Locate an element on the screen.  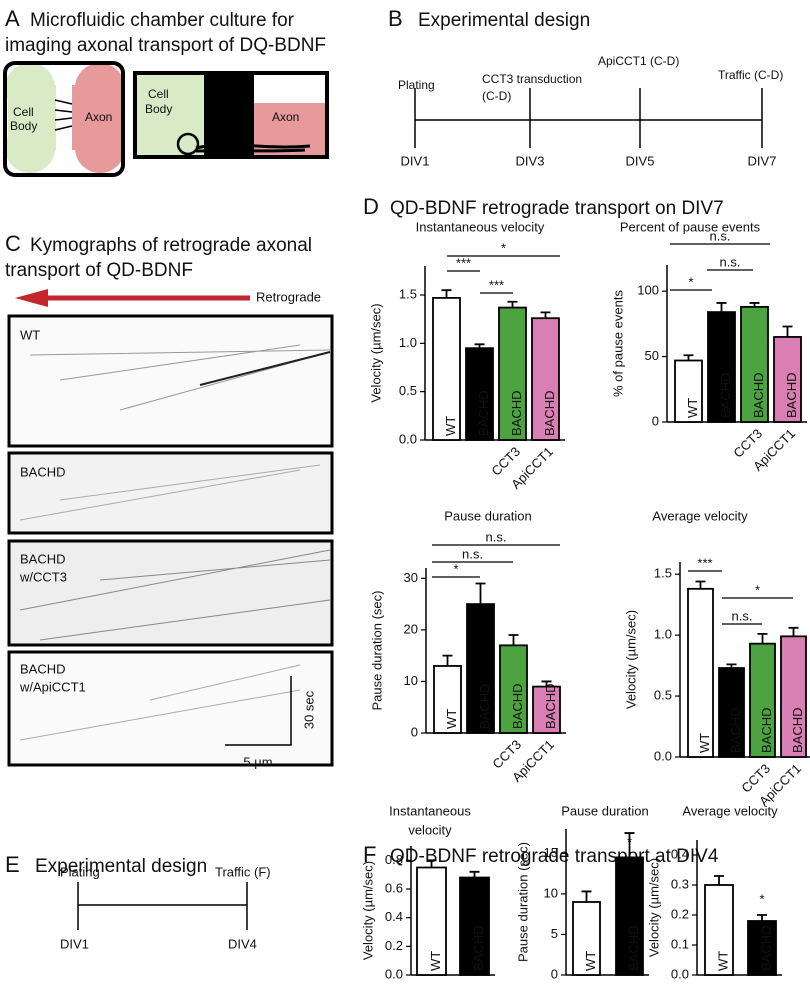
day-label: DIV3 is located at coordinates (530, 160).